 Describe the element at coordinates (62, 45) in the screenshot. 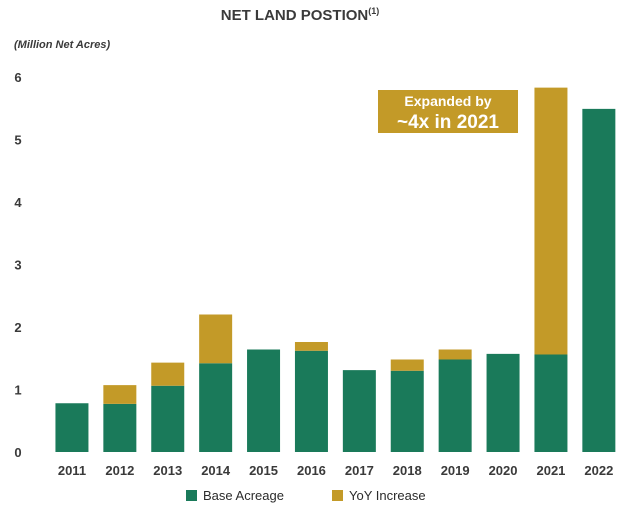

I see `y-axis-unit-label: (Million Net Acres)` at that location.